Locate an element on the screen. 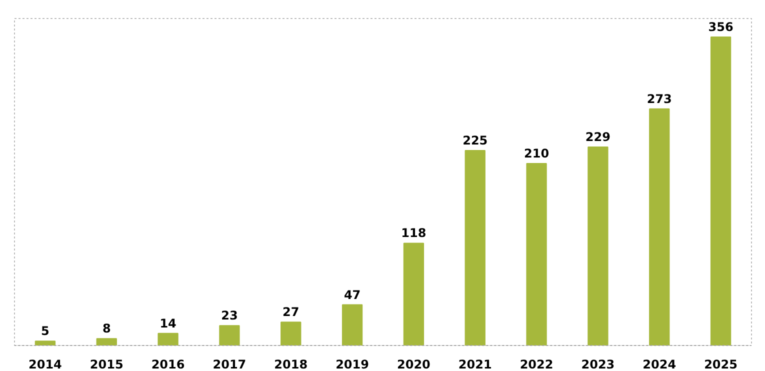 The width and height of the screenshot is (765, 371). x-tick-label: 2016 is located at coordinates (168, 364).